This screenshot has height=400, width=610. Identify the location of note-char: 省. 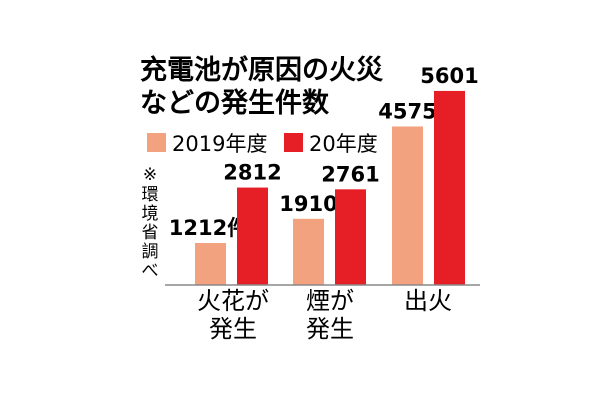
(150, 233).